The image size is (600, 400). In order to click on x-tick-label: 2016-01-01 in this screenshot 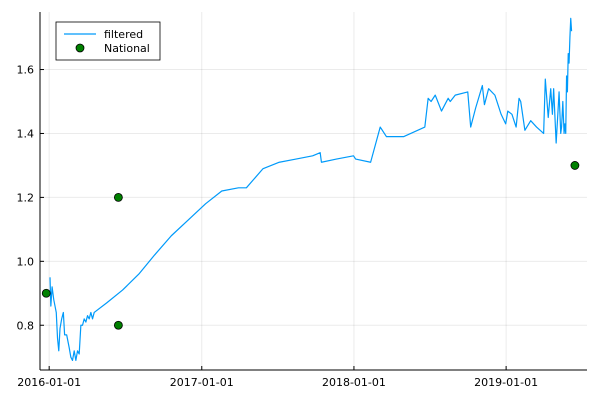, I will do `click(49, 382)`.